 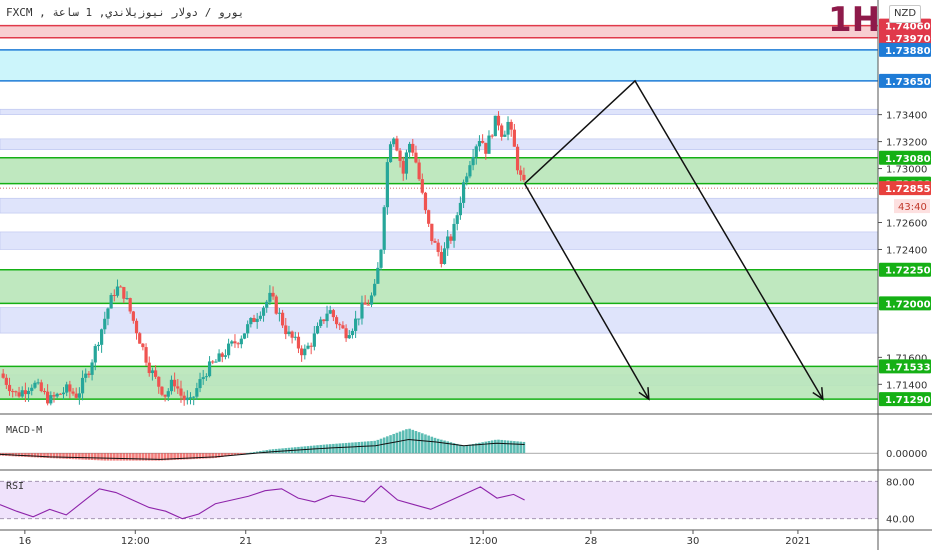 I want to click on level-price-label: 1.73970, so click(x=908, y=39).